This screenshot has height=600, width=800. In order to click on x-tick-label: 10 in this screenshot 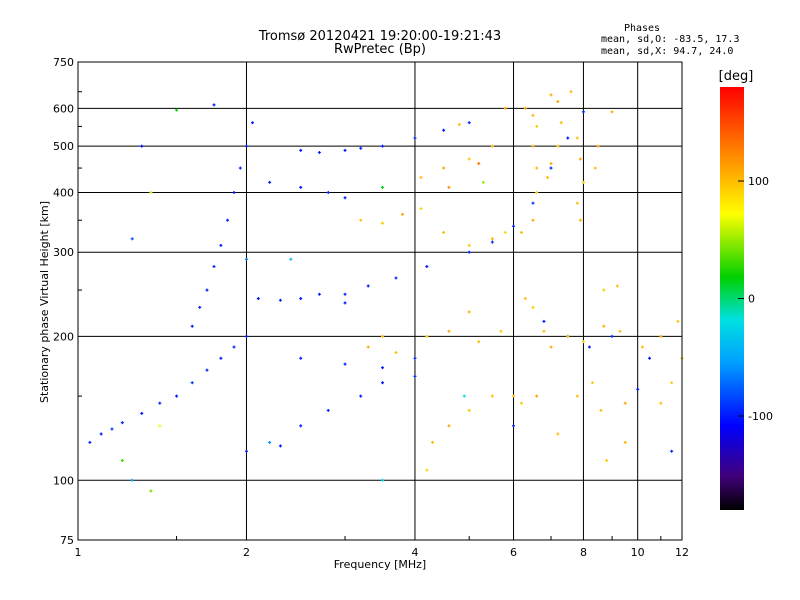, I will do `click(638, 552)`.